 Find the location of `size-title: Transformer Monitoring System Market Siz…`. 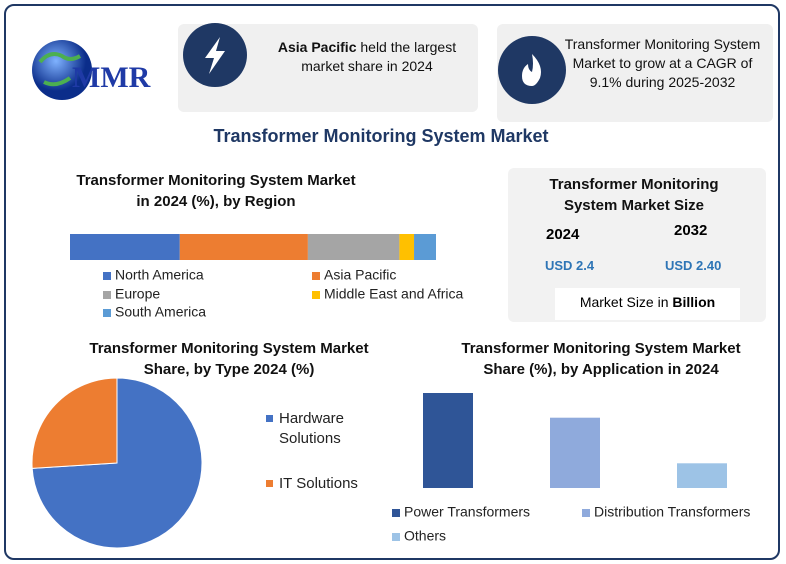

size-title: Transformer Monitoring System Market Siz… is located at coordinates (634, 195).